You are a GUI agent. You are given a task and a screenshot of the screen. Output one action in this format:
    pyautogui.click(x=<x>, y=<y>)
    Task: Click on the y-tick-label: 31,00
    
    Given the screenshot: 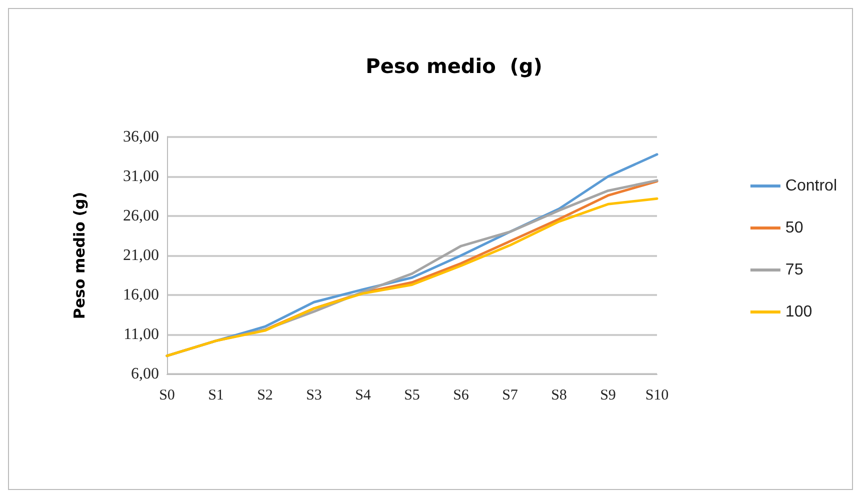 What is the action you would take?
    pyautogui.click(x=141, y=176)
    